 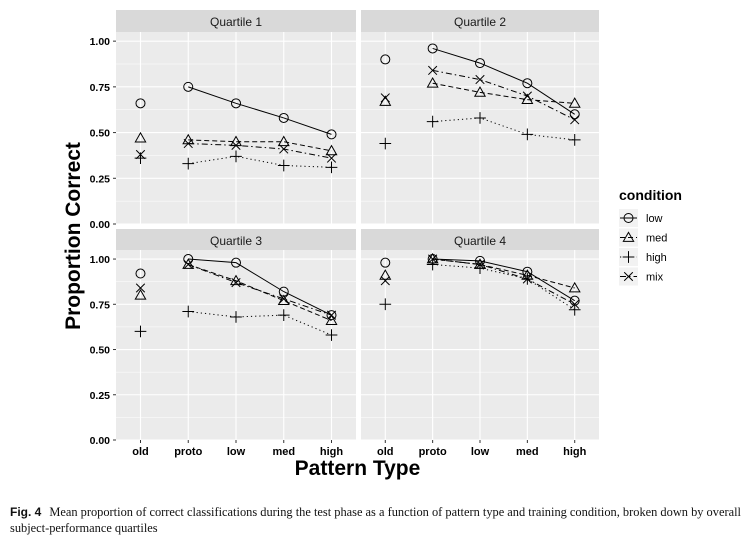 What do you see at coordinates (656, 258) in the screenshot?
I see `legend-label: high` at bounding box center [656, 258].